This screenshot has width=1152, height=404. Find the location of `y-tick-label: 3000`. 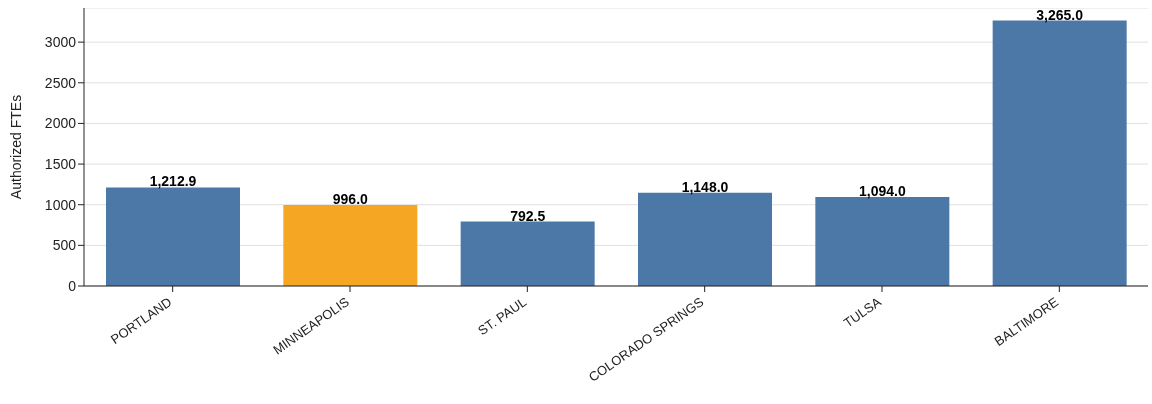

y-tick-label: 3000 is located at coordinates (60, 42).